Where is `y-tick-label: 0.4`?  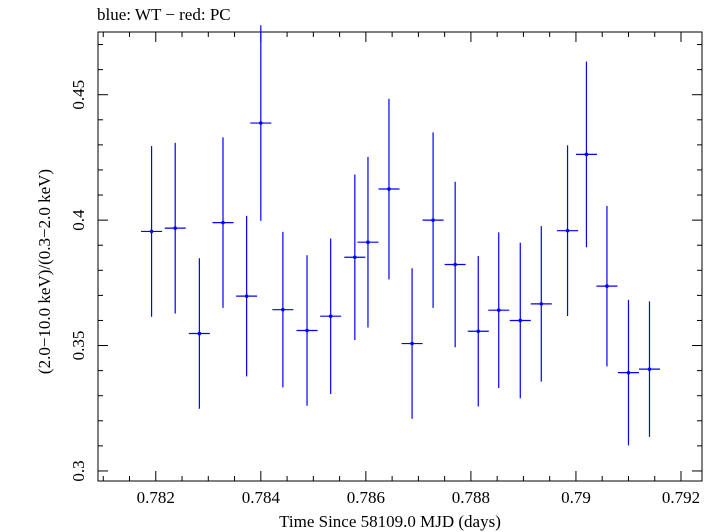 y-tick-label: 0.4 is located at coordinates (78, 220).